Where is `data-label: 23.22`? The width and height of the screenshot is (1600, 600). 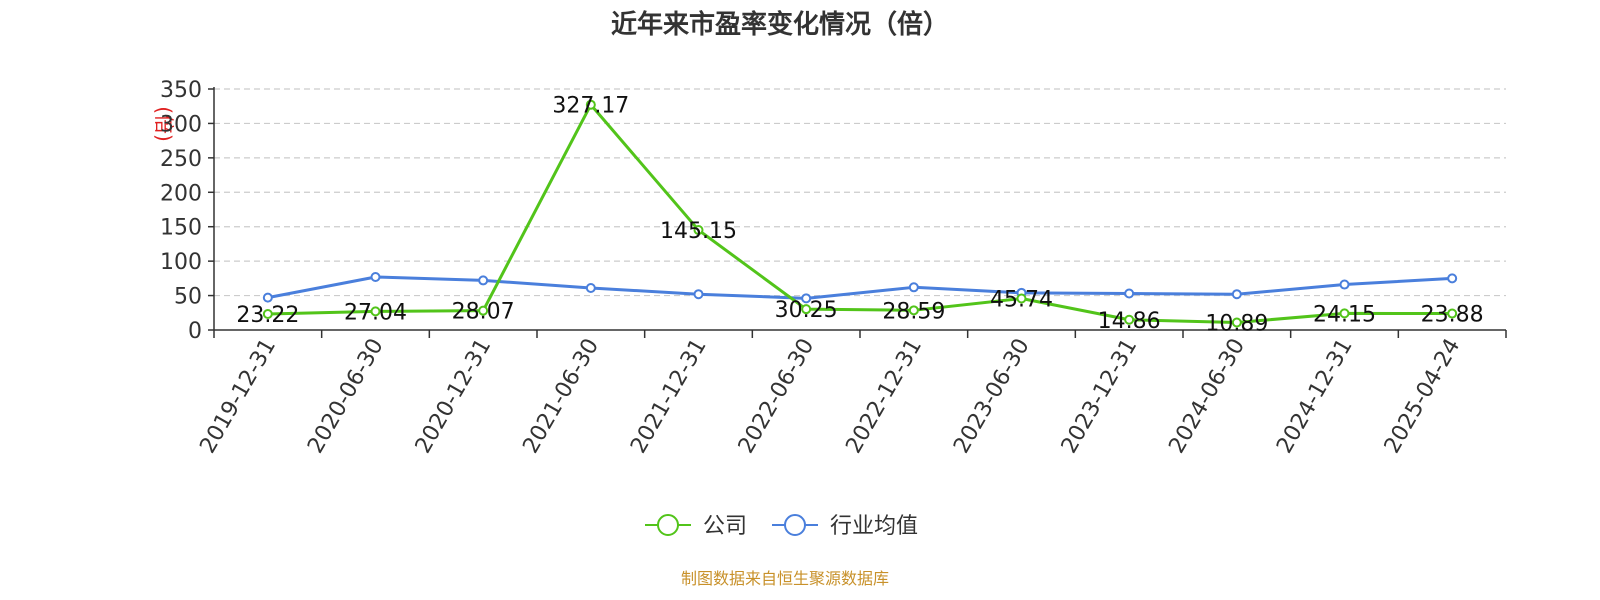
data-label: 23.22 is located at coordinates (267, 315).